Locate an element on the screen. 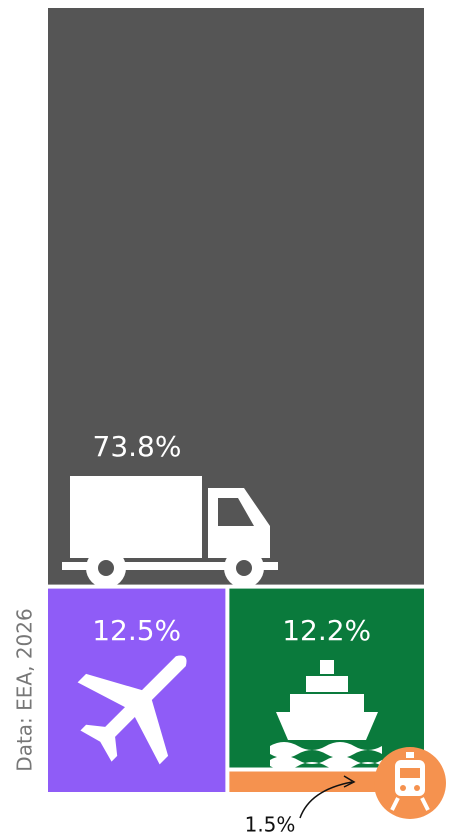 The image size is (464, 839). value-label: 12.2% is located at coordinates (326, 630).